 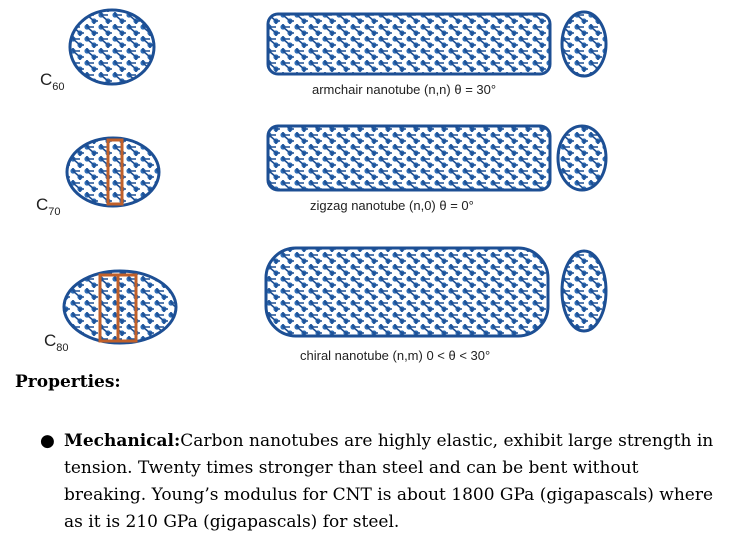 I want to click on c60-label: C60, so click(x=52, y=81).